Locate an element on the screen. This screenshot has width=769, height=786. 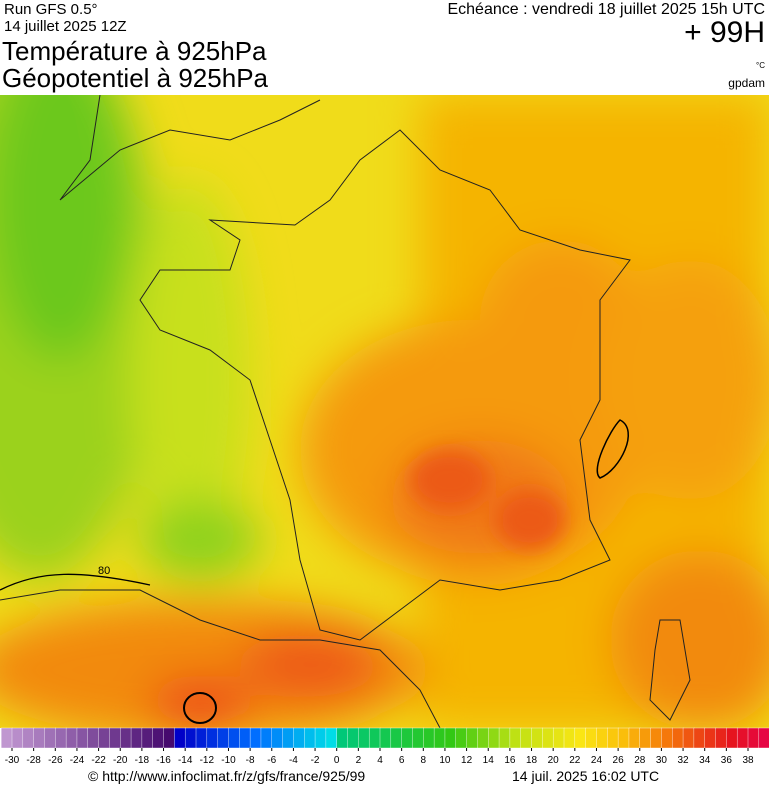
colorbar-tick-label: 12 is located at coordinates (467, 760).